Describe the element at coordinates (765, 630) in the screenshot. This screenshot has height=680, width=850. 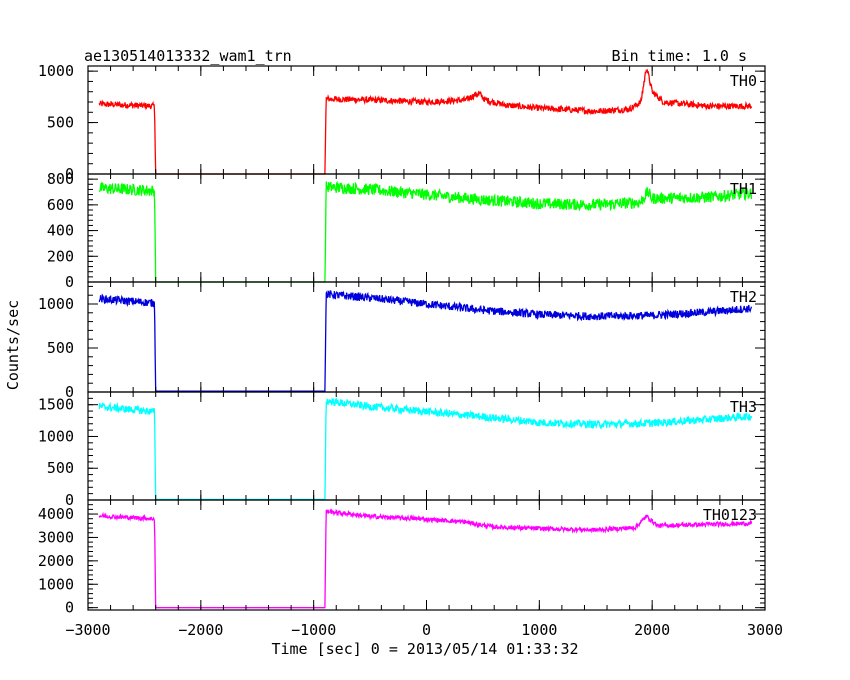
I see `x-tick-label: 3000` at that location.